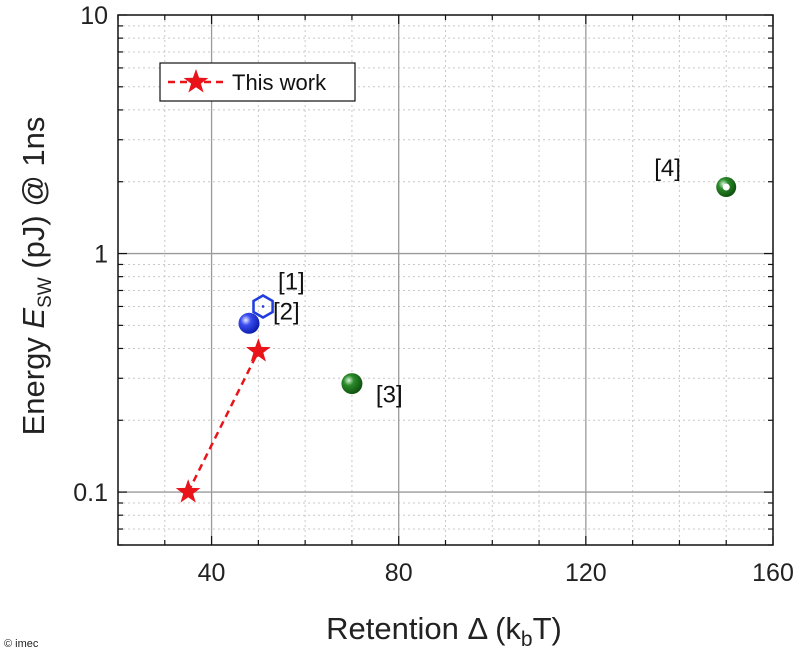 The image size is (800, 656). I want to click on reference-label: [3], so click(389, 395).